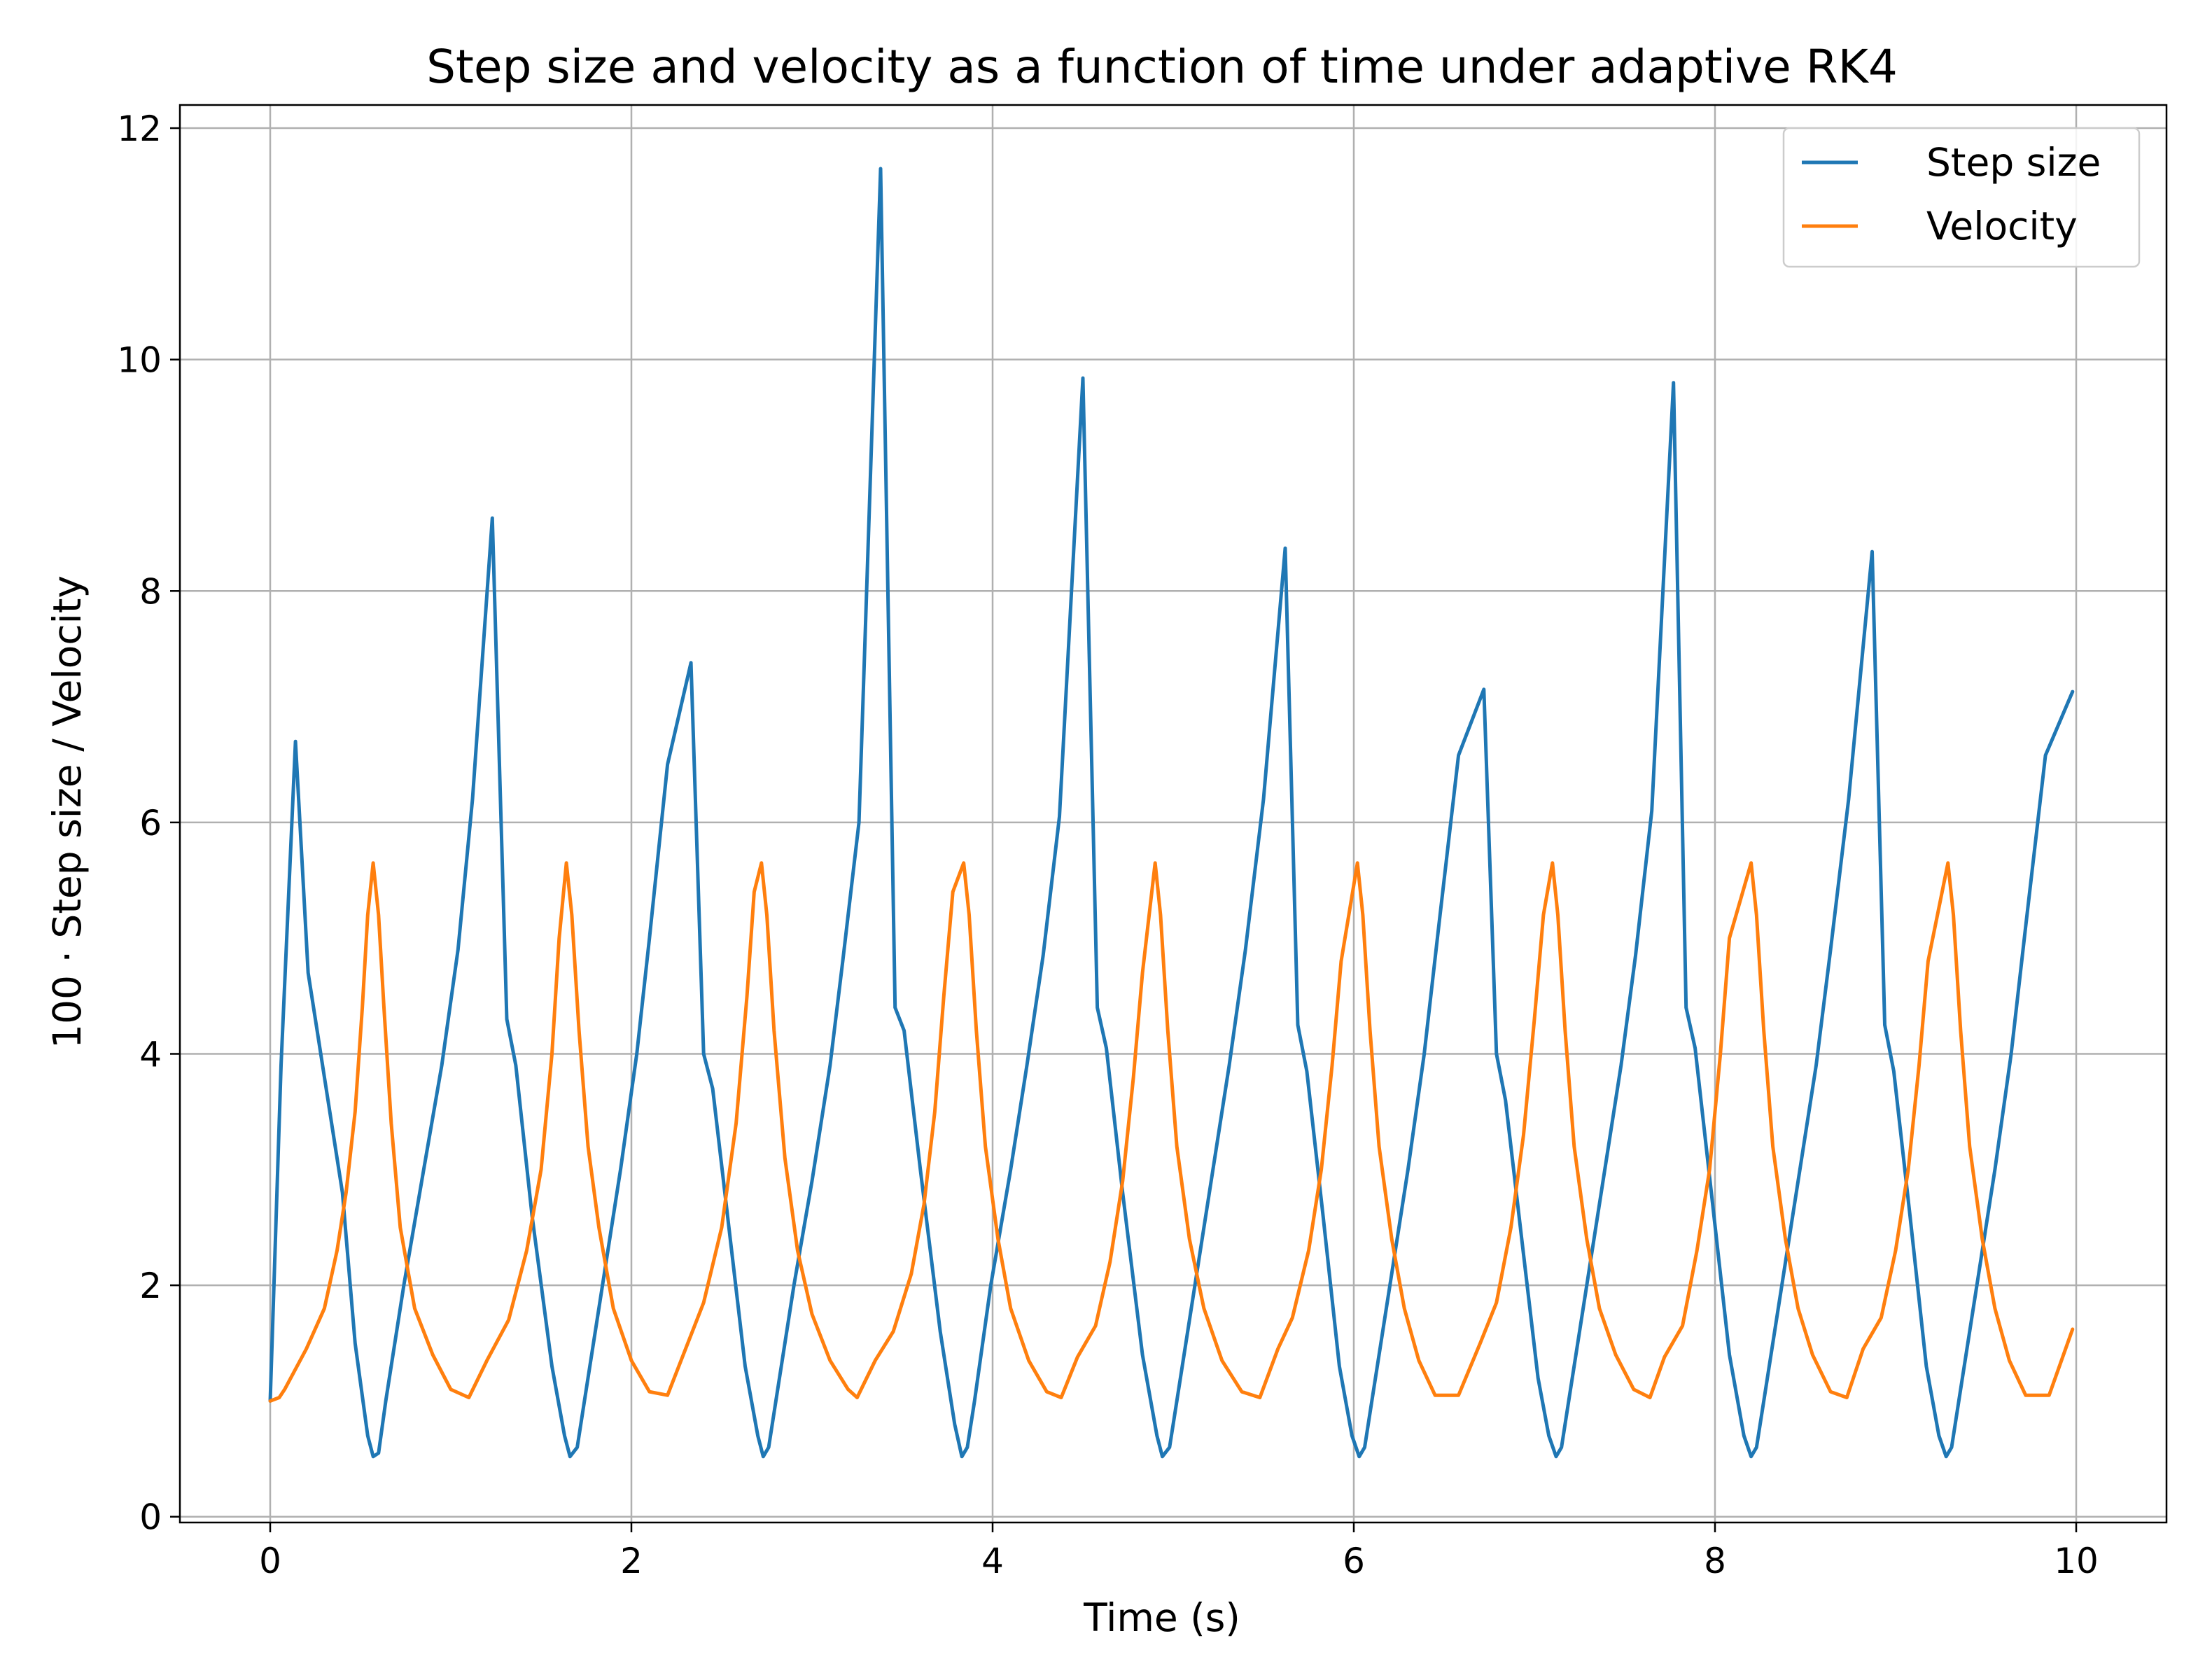  Describe the element at coordinates (150, 1286) in the screenshot. I see `y-tick-label: 2` at that location.